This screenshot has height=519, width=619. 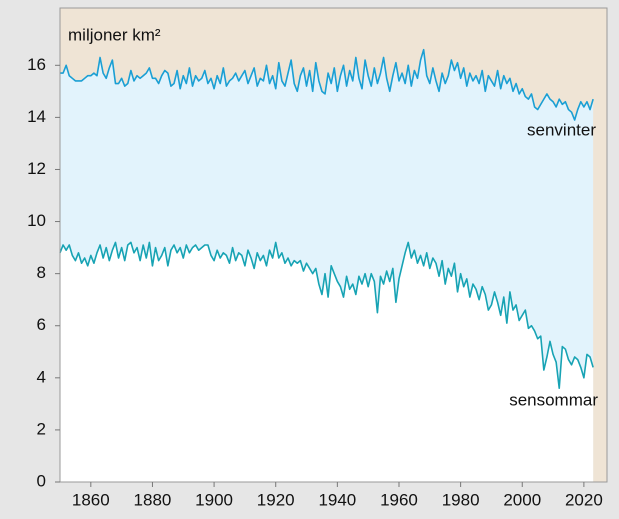 I want to click on y-tick-label: 8, so click(x=41, y=272).